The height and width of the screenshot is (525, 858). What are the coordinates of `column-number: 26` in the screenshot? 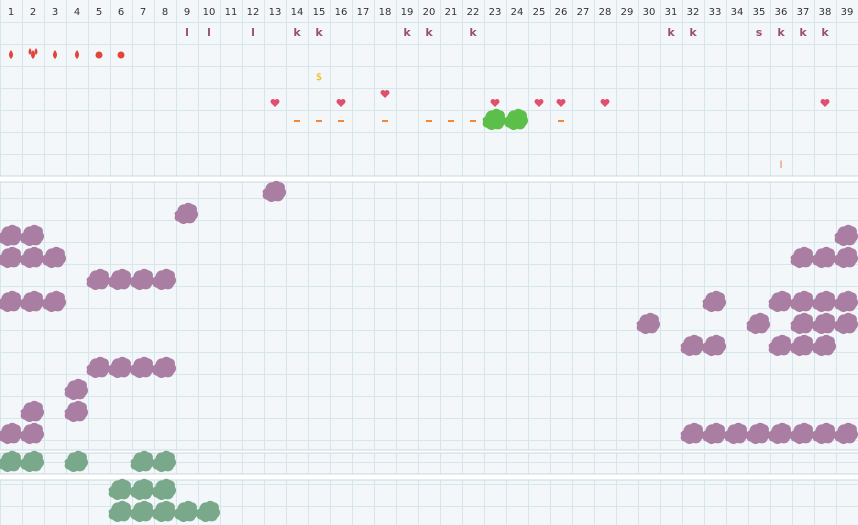 It's located at (561, 12).